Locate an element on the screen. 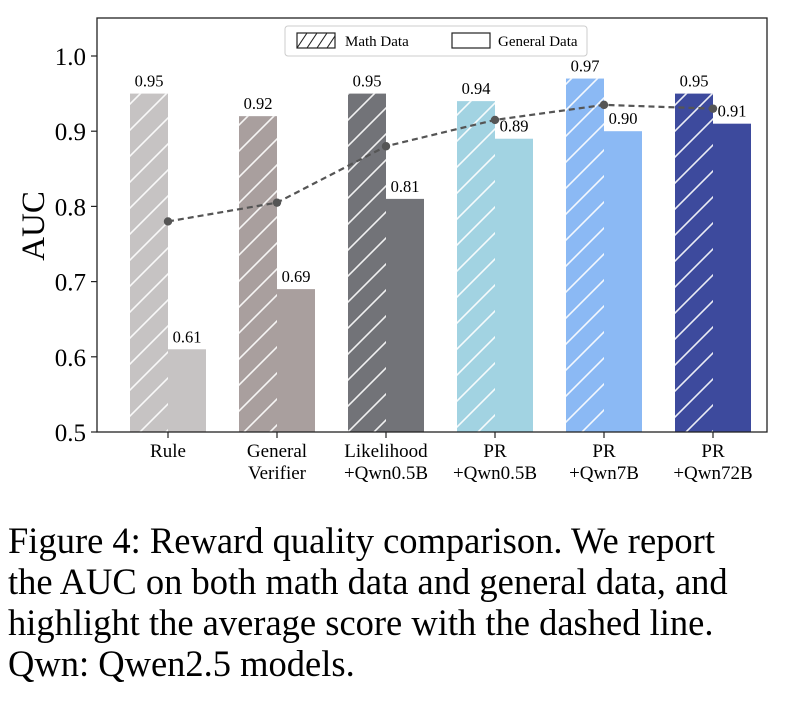 The image size is (808, 704). x-tick-label-0-0: Rule is located at coordinates (168, 451).